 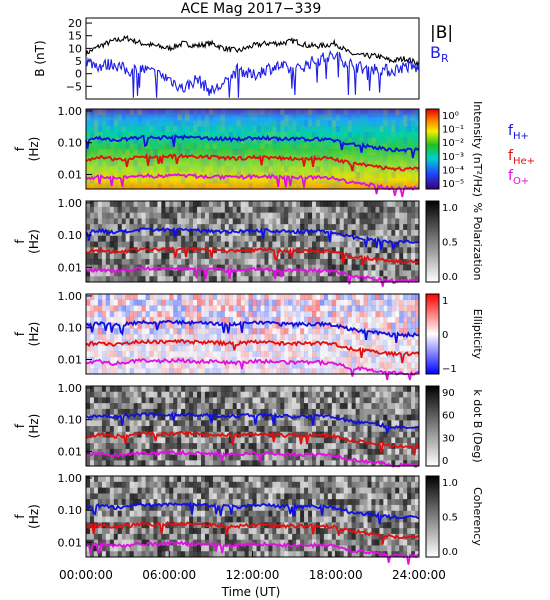 What do you see at coordinates (252, 74) in the screenshot?
I see `series-B-R` at bounding box center [252, 74].